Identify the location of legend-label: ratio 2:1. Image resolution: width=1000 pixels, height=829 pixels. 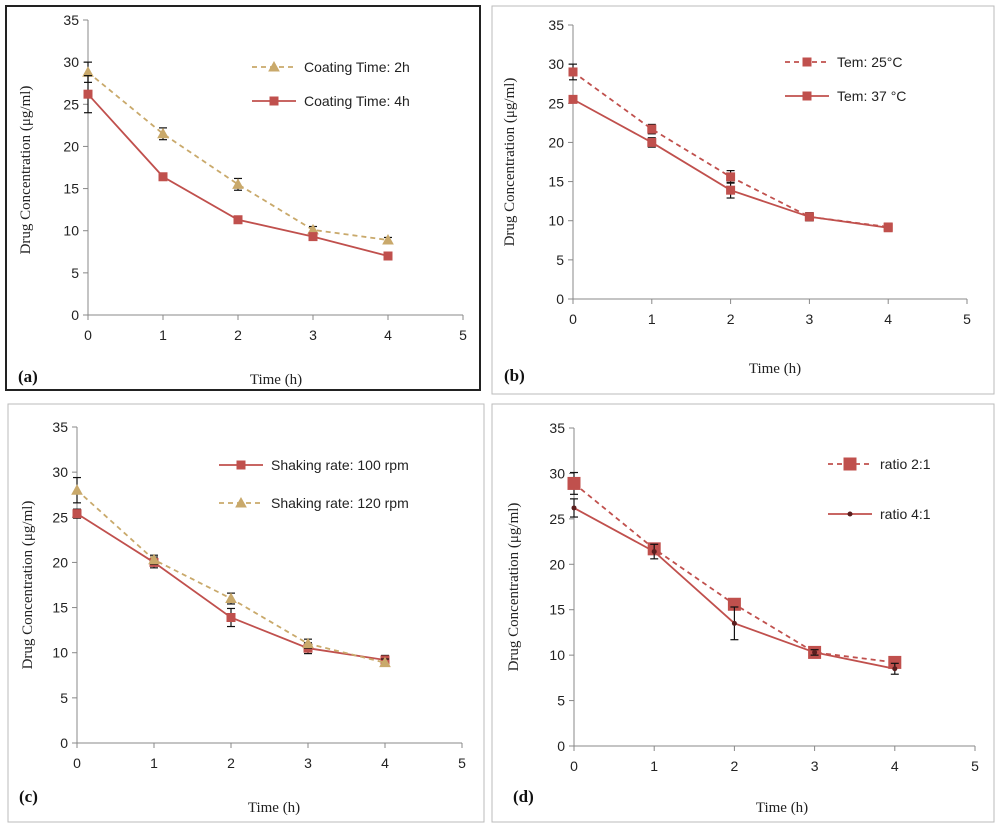
(905, 464).